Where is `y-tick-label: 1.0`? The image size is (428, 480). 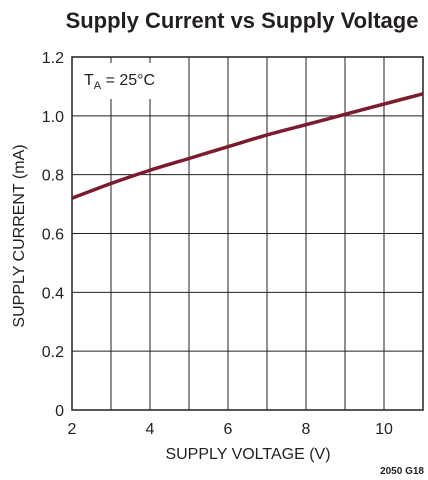 y-tick-label: 1.0 is located at coordinates (53, 117).